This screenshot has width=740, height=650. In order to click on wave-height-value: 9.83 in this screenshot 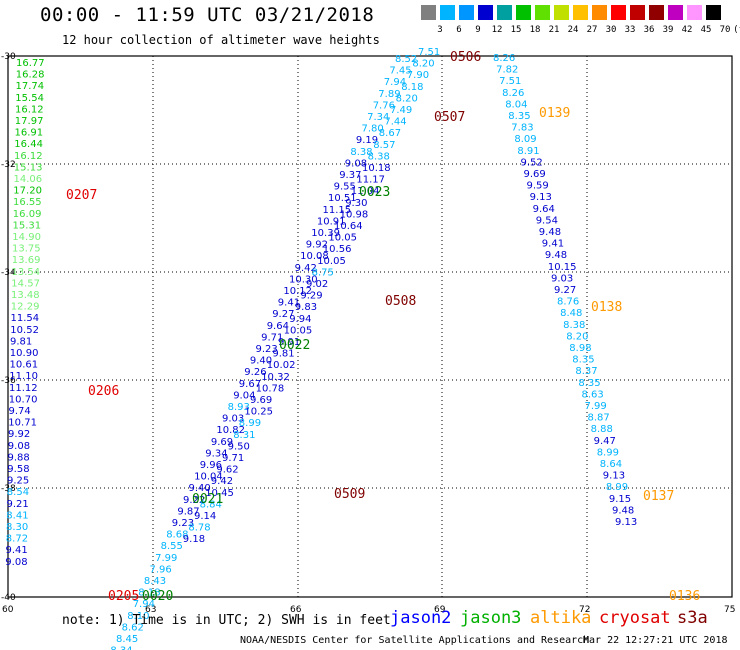, I will do `click(306, 307)`.